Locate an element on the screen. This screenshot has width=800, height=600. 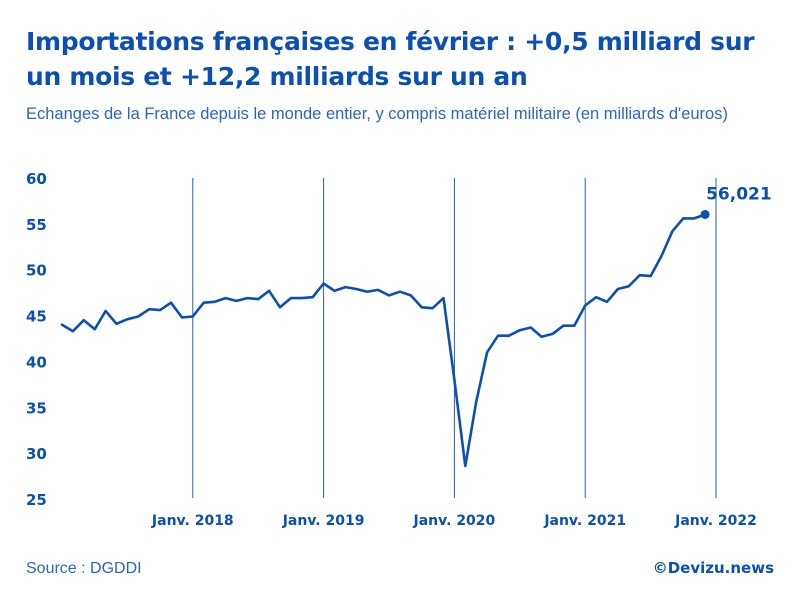
y-tick-label: 50 is located at coordinates (36, 271).